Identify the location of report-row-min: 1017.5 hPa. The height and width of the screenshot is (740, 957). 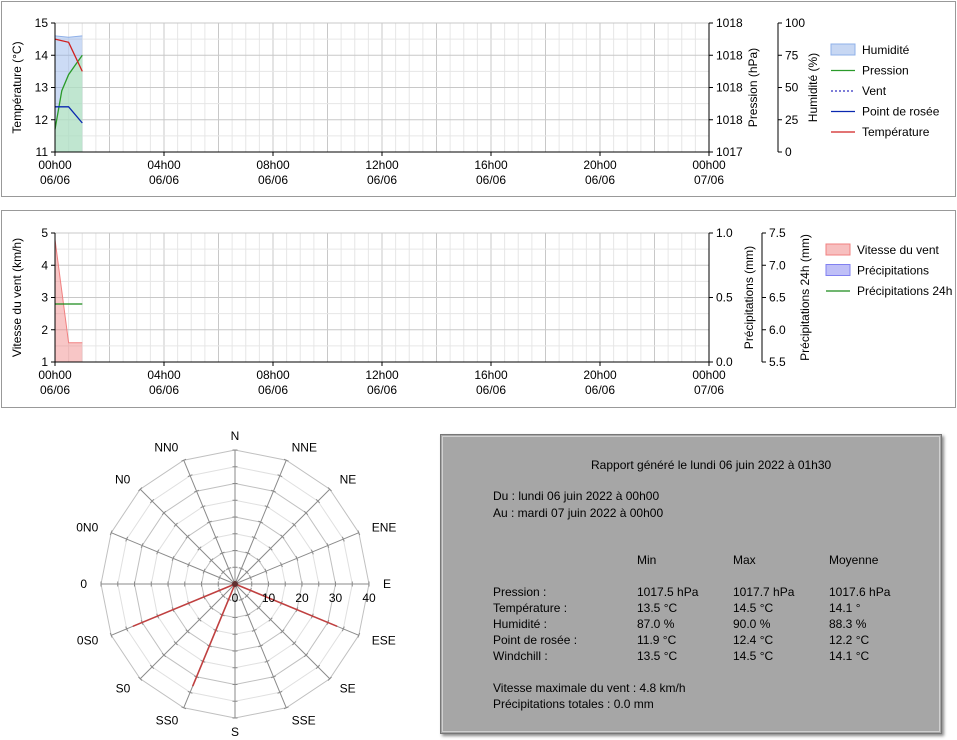
(668, 592).